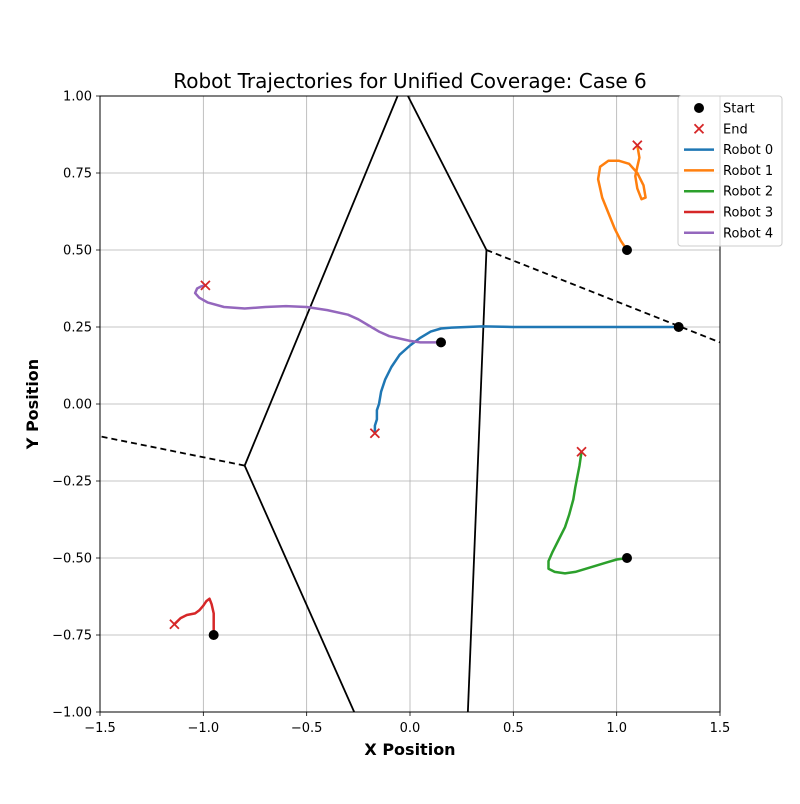  What do you see at coordinates (100, 728) in the screenshot?
I see `x-tick-label: −1.5` at bounding box center [100, 728].